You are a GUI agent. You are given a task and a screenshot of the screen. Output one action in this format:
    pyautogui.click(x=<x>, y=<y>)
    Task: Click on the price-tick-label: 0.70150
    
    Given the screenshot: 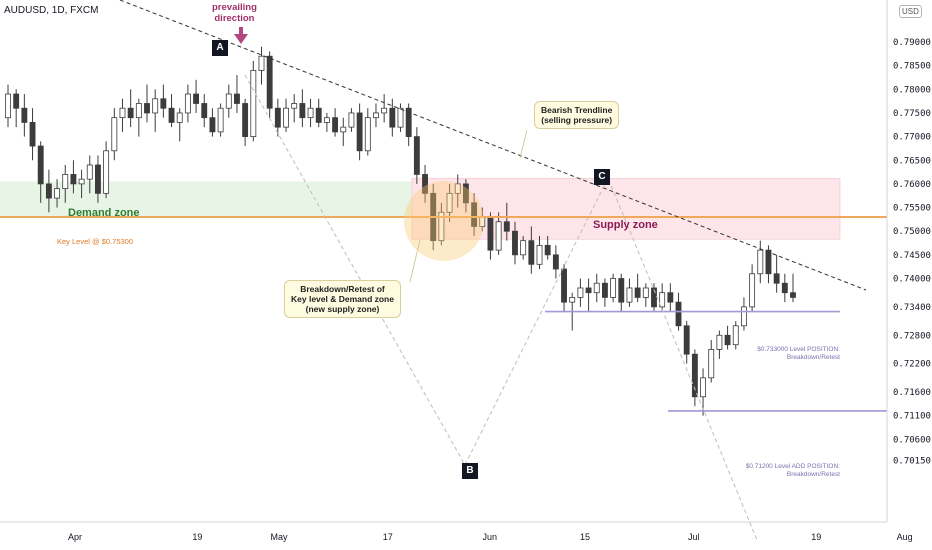 What is the action you would take?
    pyautogui.click(x=912, y=462)
    